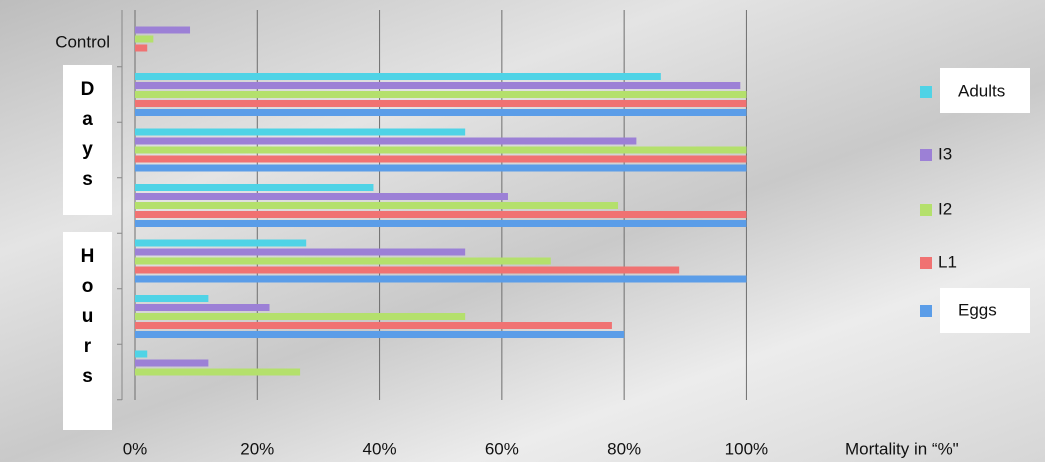 This screenshot has width=1045, height=462. Describe the element at coordinates (502, 448) in the screenshot. I see `x-tick-label: 60%` at that location.